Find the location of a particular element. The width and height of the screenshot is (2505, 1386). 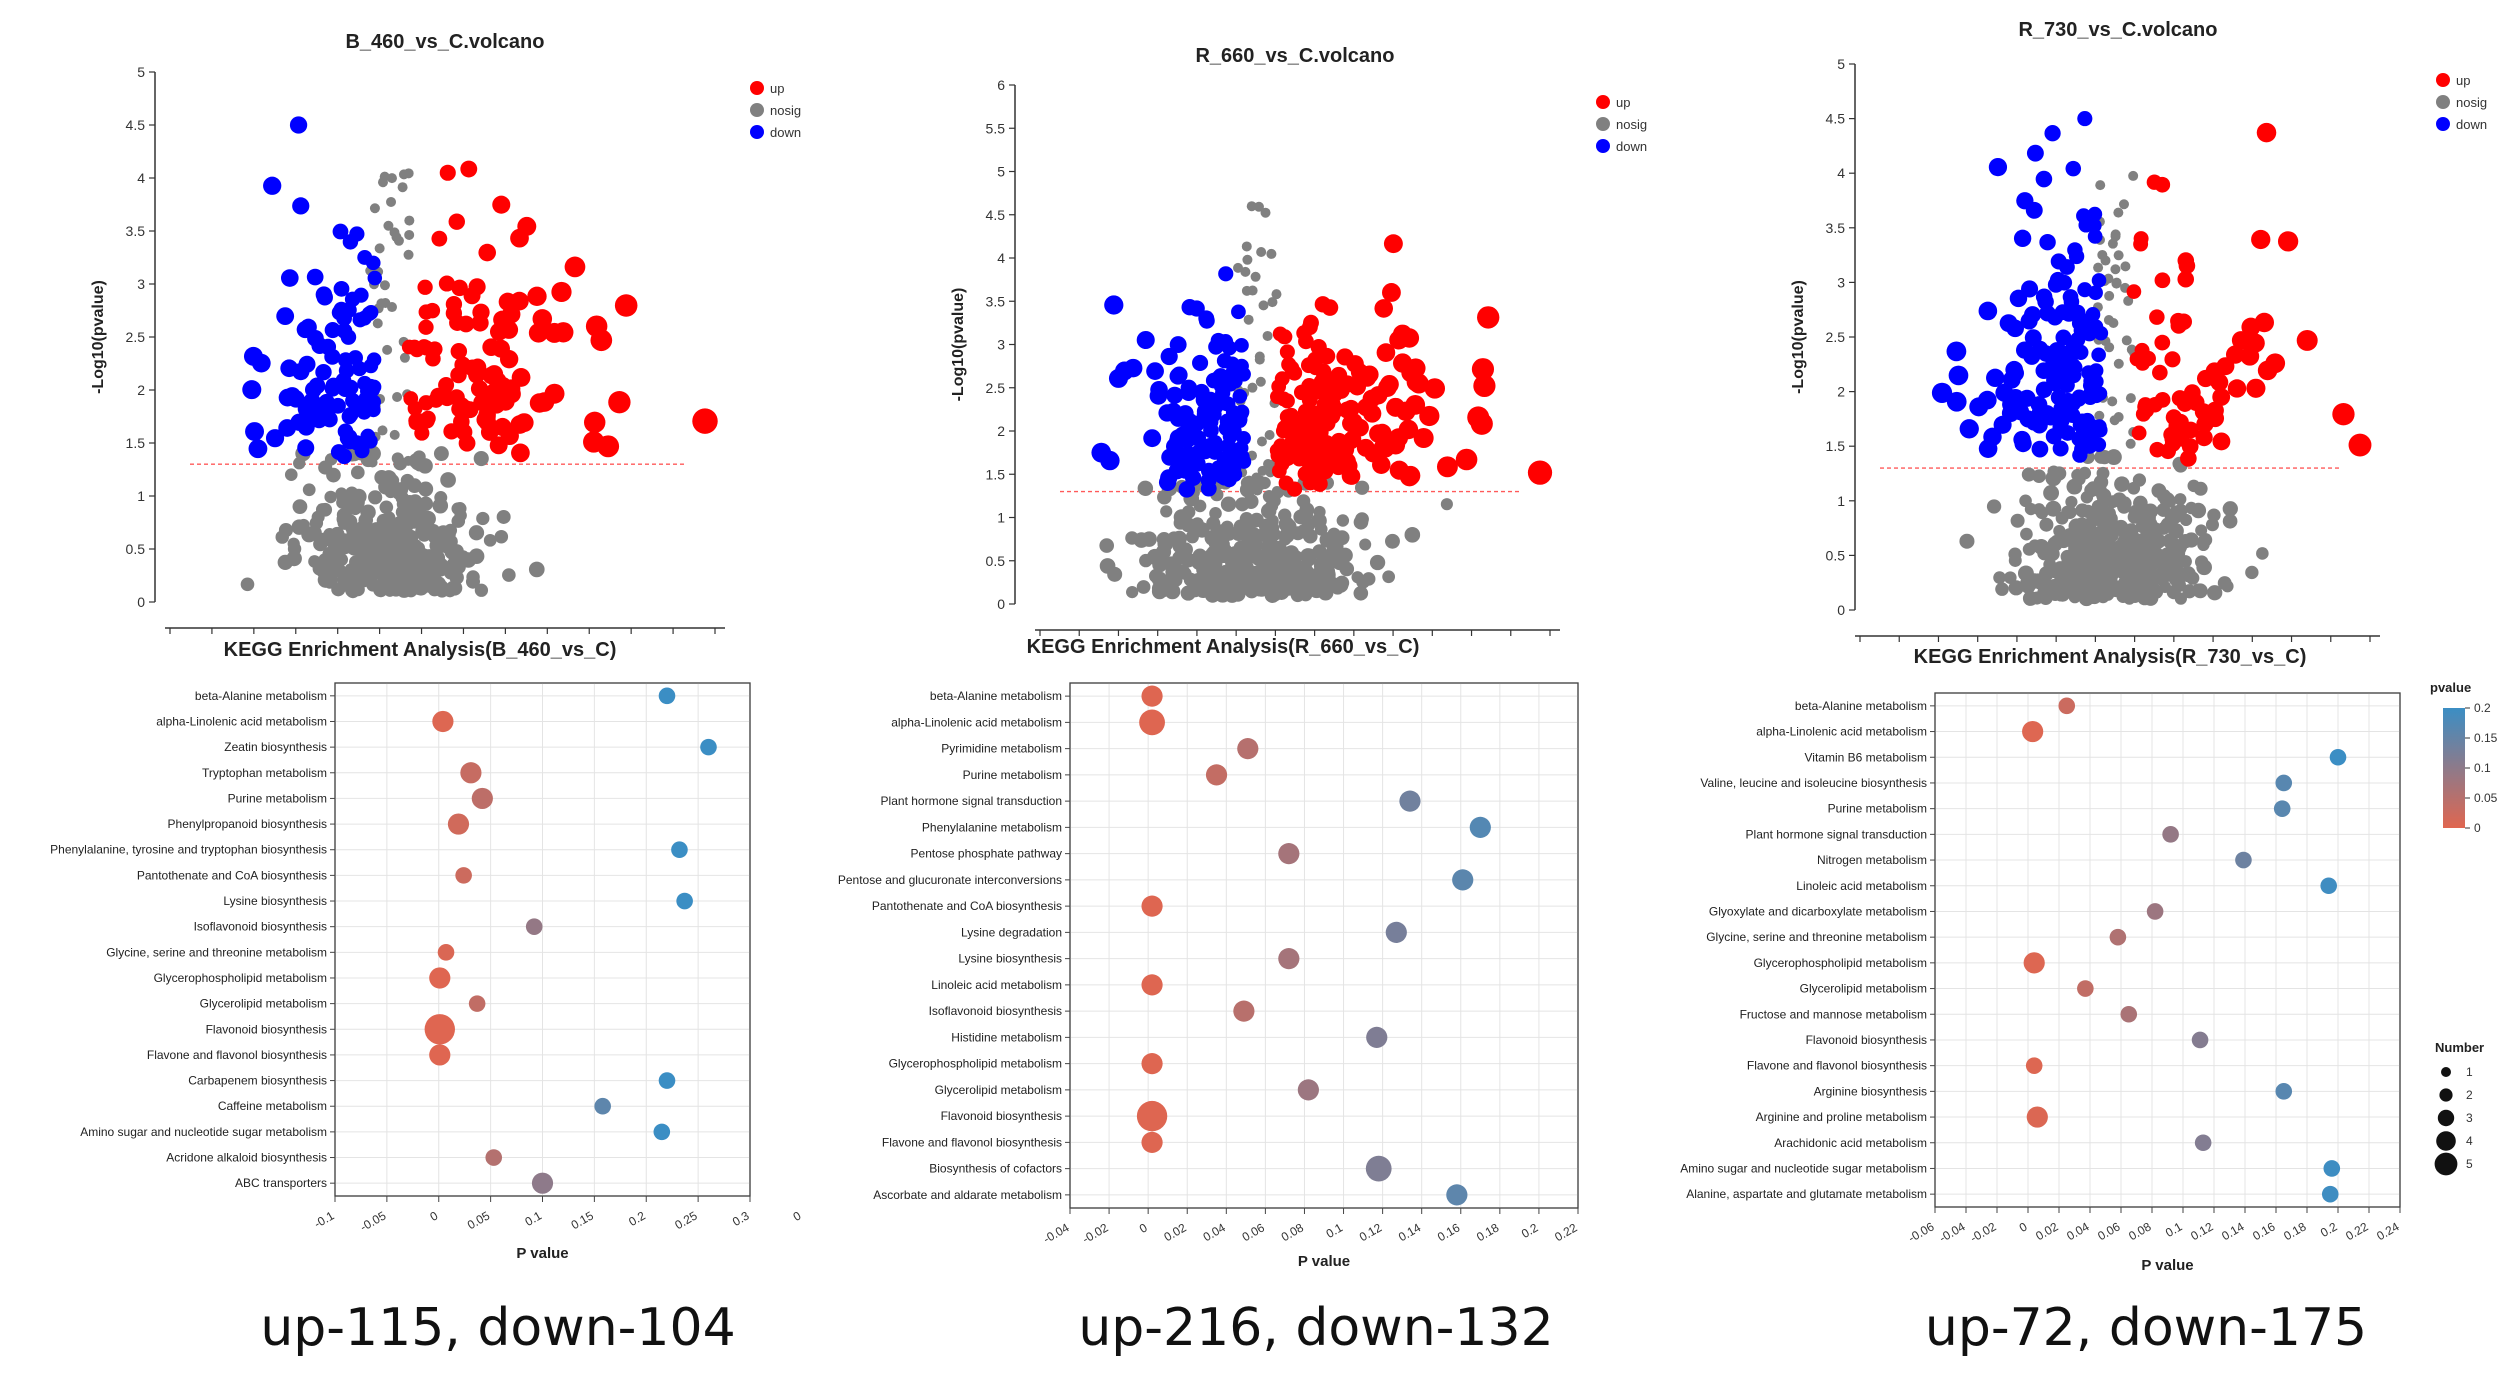

number-legend-label: 3 is located at coordinates (2469, 1118).